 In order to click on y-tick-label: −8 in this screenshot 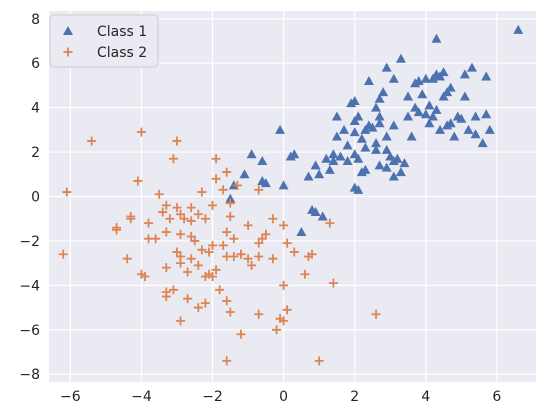, I will do `click(29, 375)`.